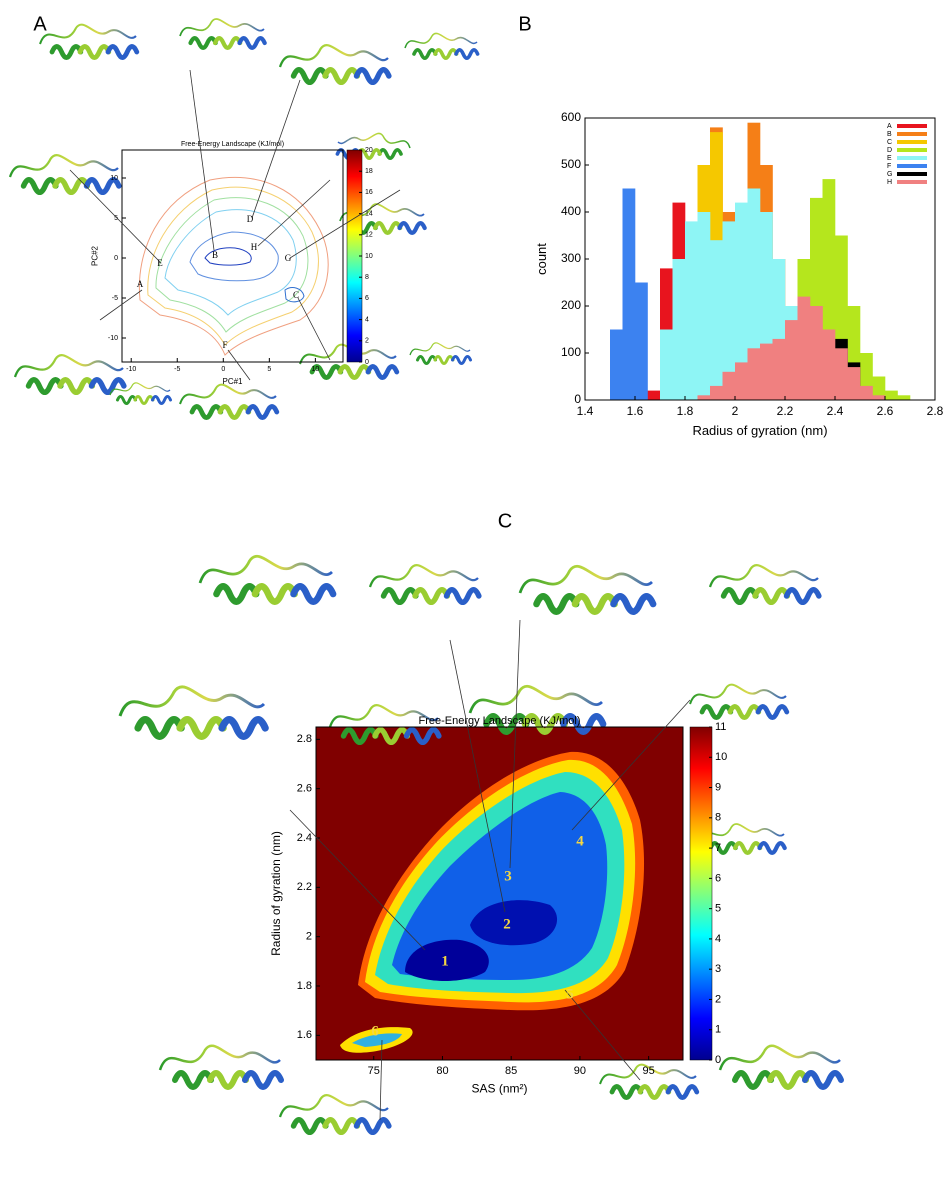  Describe the element at coordinates (571, 211) in the screenshot. I see `y-tick-label: 400` at that location.